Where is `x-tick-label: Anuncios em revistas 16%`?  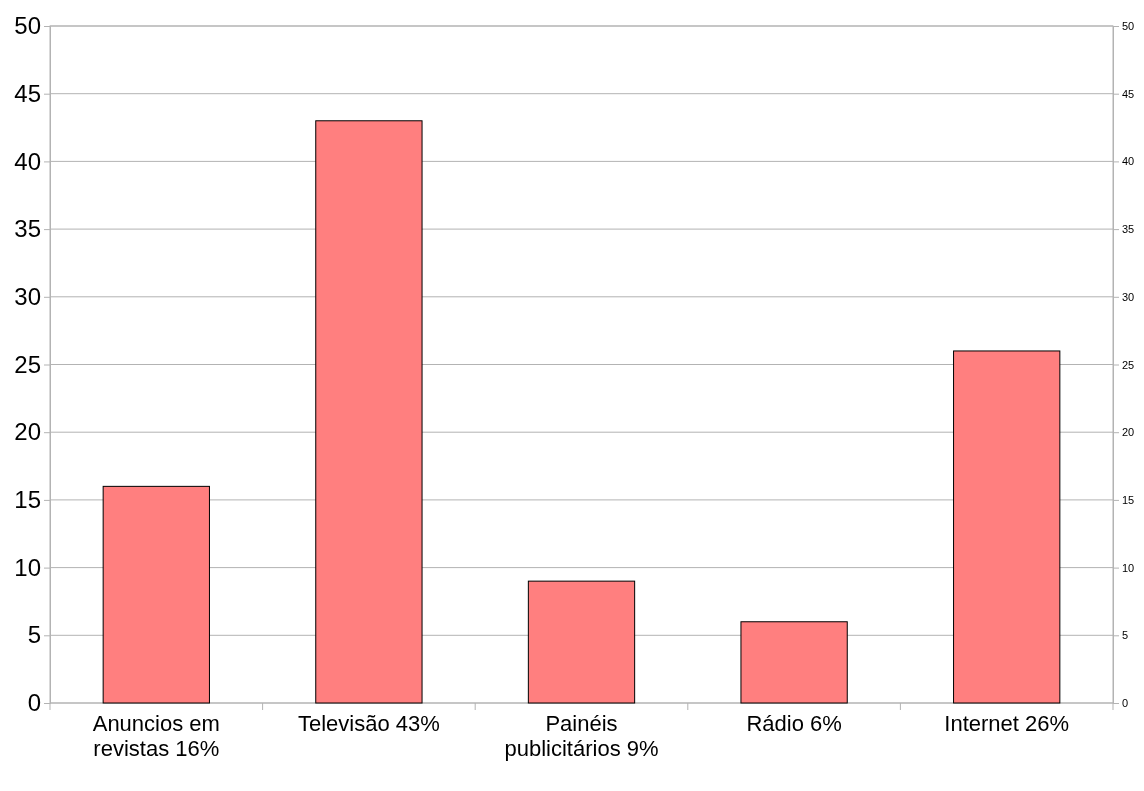 x-tick-label: Anuncios em revistas 16% is located at coordinates (156, 736).